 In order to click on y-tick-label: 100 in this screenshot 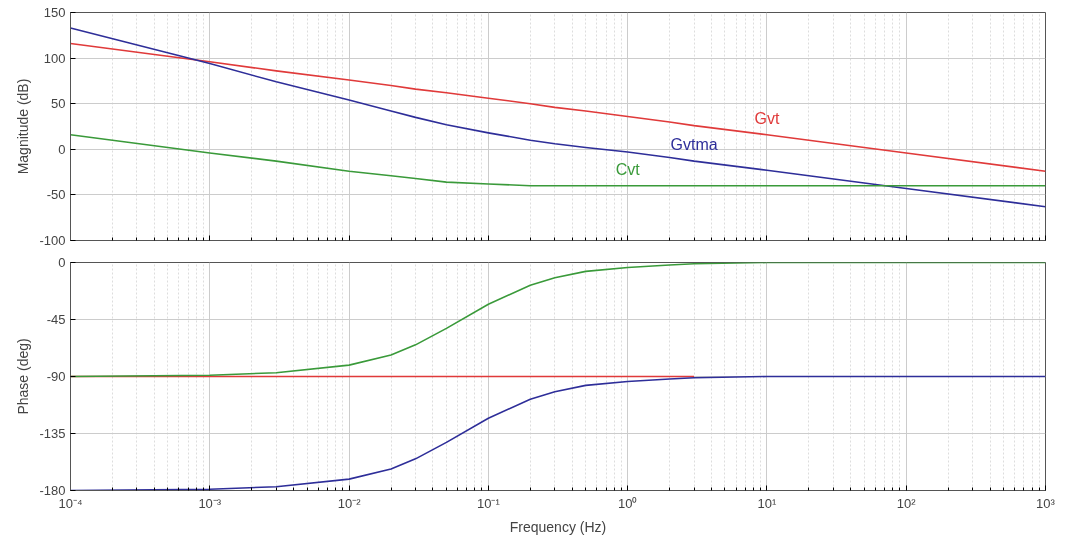, I will do `click(54, 58)`.